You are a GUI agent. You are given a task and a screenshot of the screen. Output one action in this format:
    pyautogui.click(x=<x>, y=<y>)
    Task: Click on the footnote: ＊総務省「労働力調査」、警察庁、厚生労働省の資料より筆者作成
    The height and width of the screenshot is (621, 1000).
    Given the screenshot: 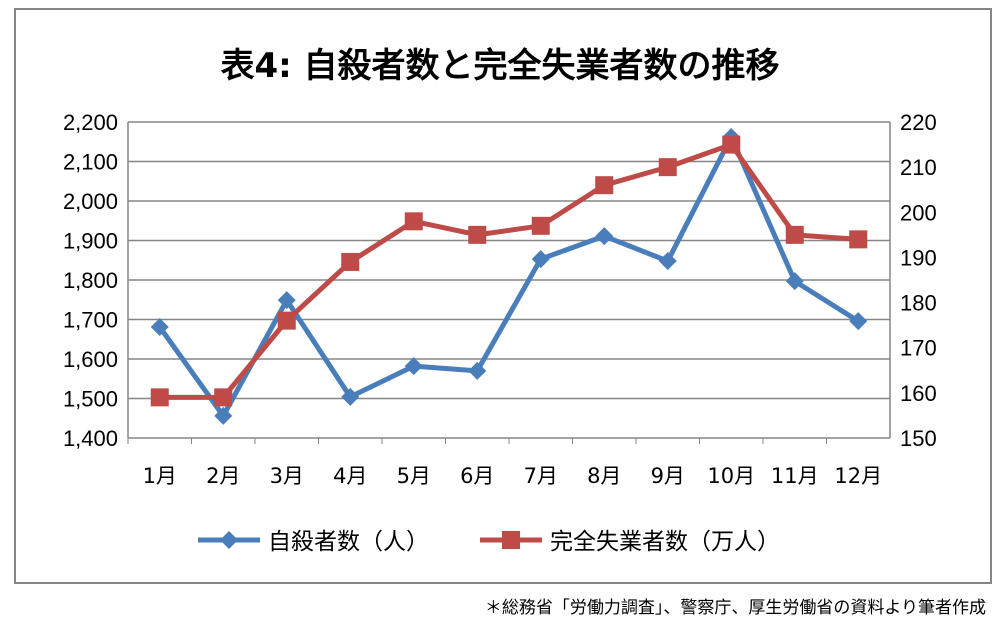 What is the action you would take?
    pyautogui.click(x=735, y=608)
    